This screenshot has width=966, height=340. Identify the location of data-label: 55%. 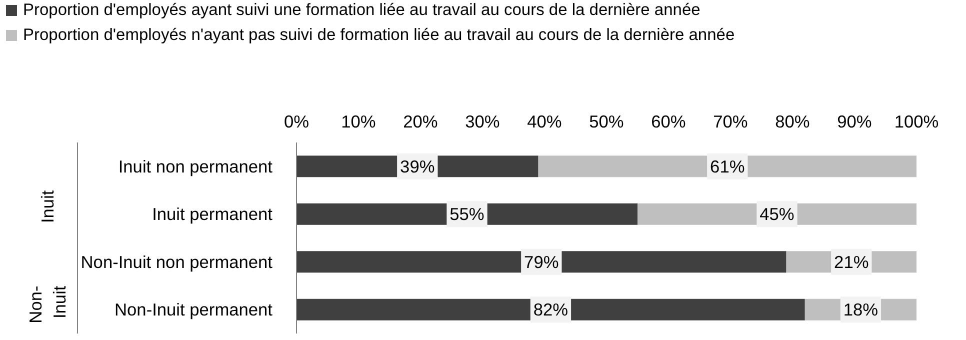
(467, 214).